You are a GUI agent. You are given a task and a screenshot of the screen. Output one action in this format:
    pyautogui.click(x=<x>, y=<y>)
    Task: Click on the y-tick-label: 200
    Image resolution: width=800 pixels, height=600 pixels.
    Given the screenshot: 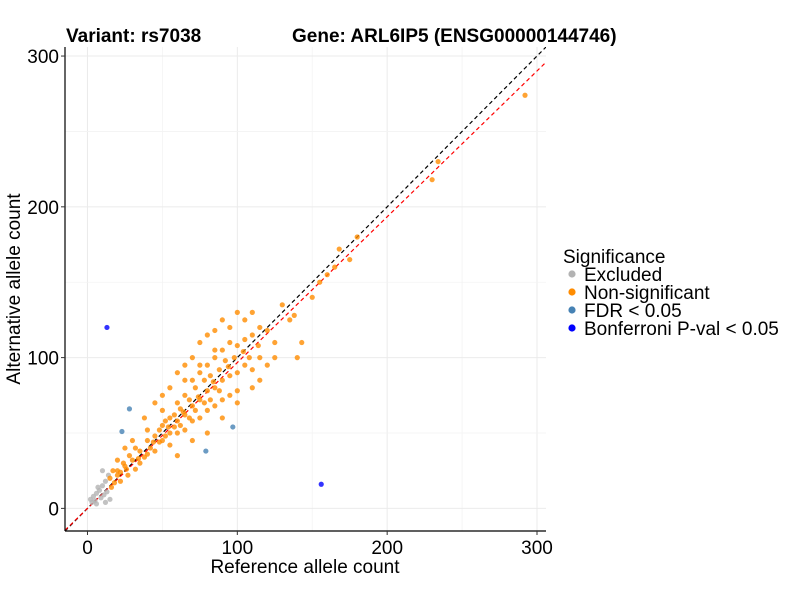 What is the action you would take?
    pyautogui.click(x=43, y=208)
    